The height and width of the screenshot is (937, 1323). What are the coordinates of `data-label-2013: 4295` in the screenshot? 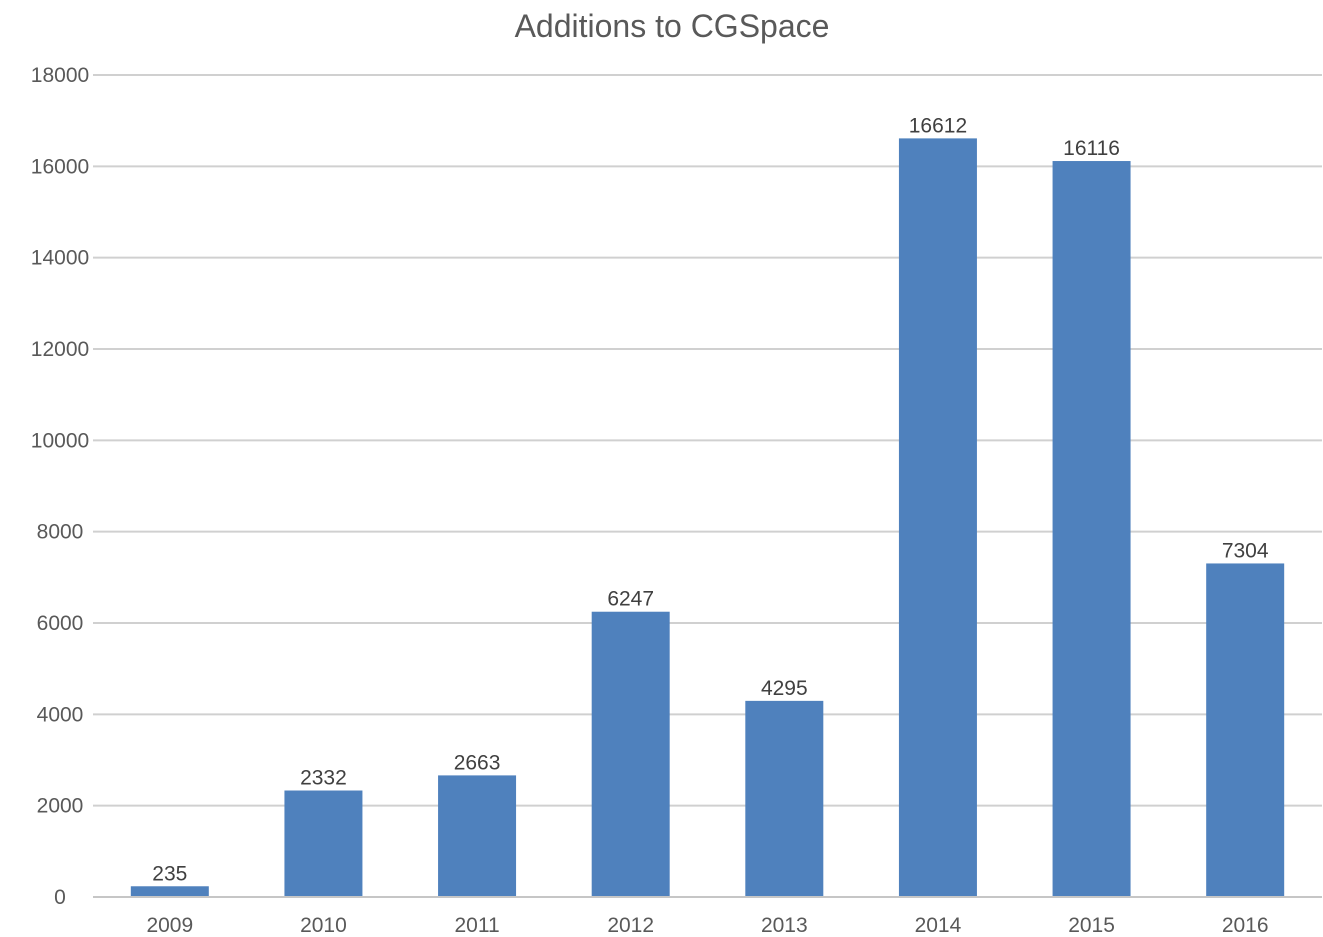 It's located at (784, 688).